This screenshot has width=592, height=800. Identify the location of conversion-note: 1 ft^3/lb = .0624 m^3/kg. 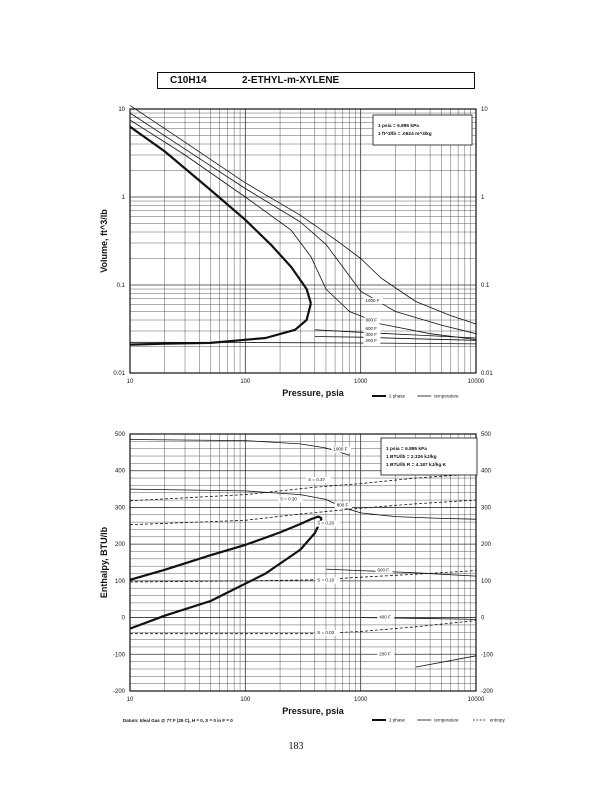
(405, 134).